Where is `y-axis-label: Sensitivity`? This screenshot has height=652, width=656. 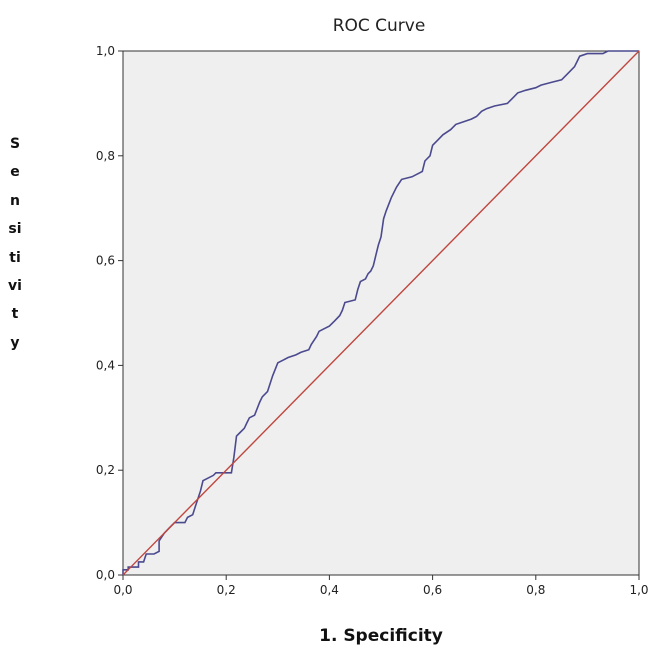 y-axis-label: Sensitivity is located at coordinates (15, 243).